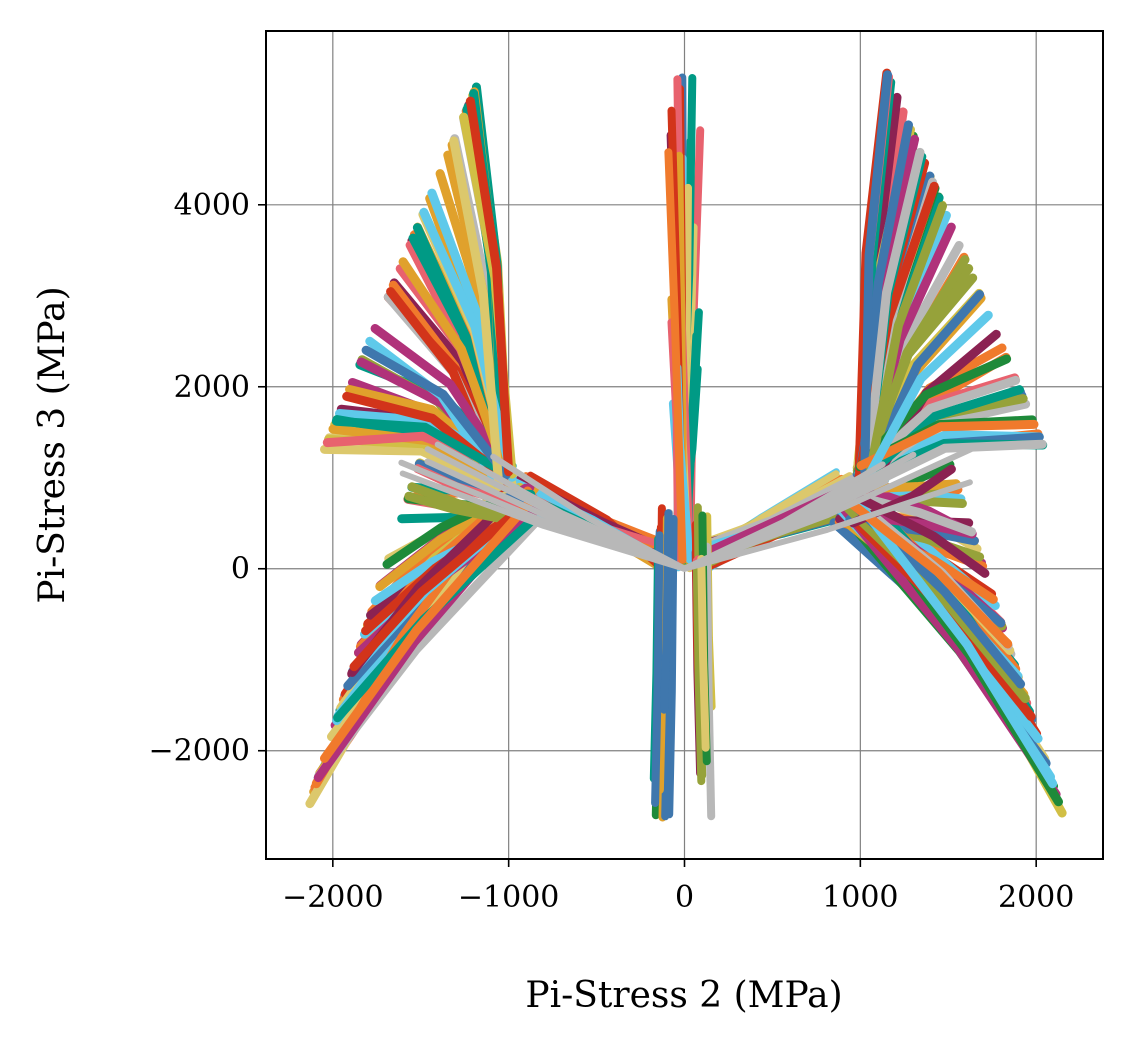  I want to click on y-tick-label: 4000, so click(212, 205).